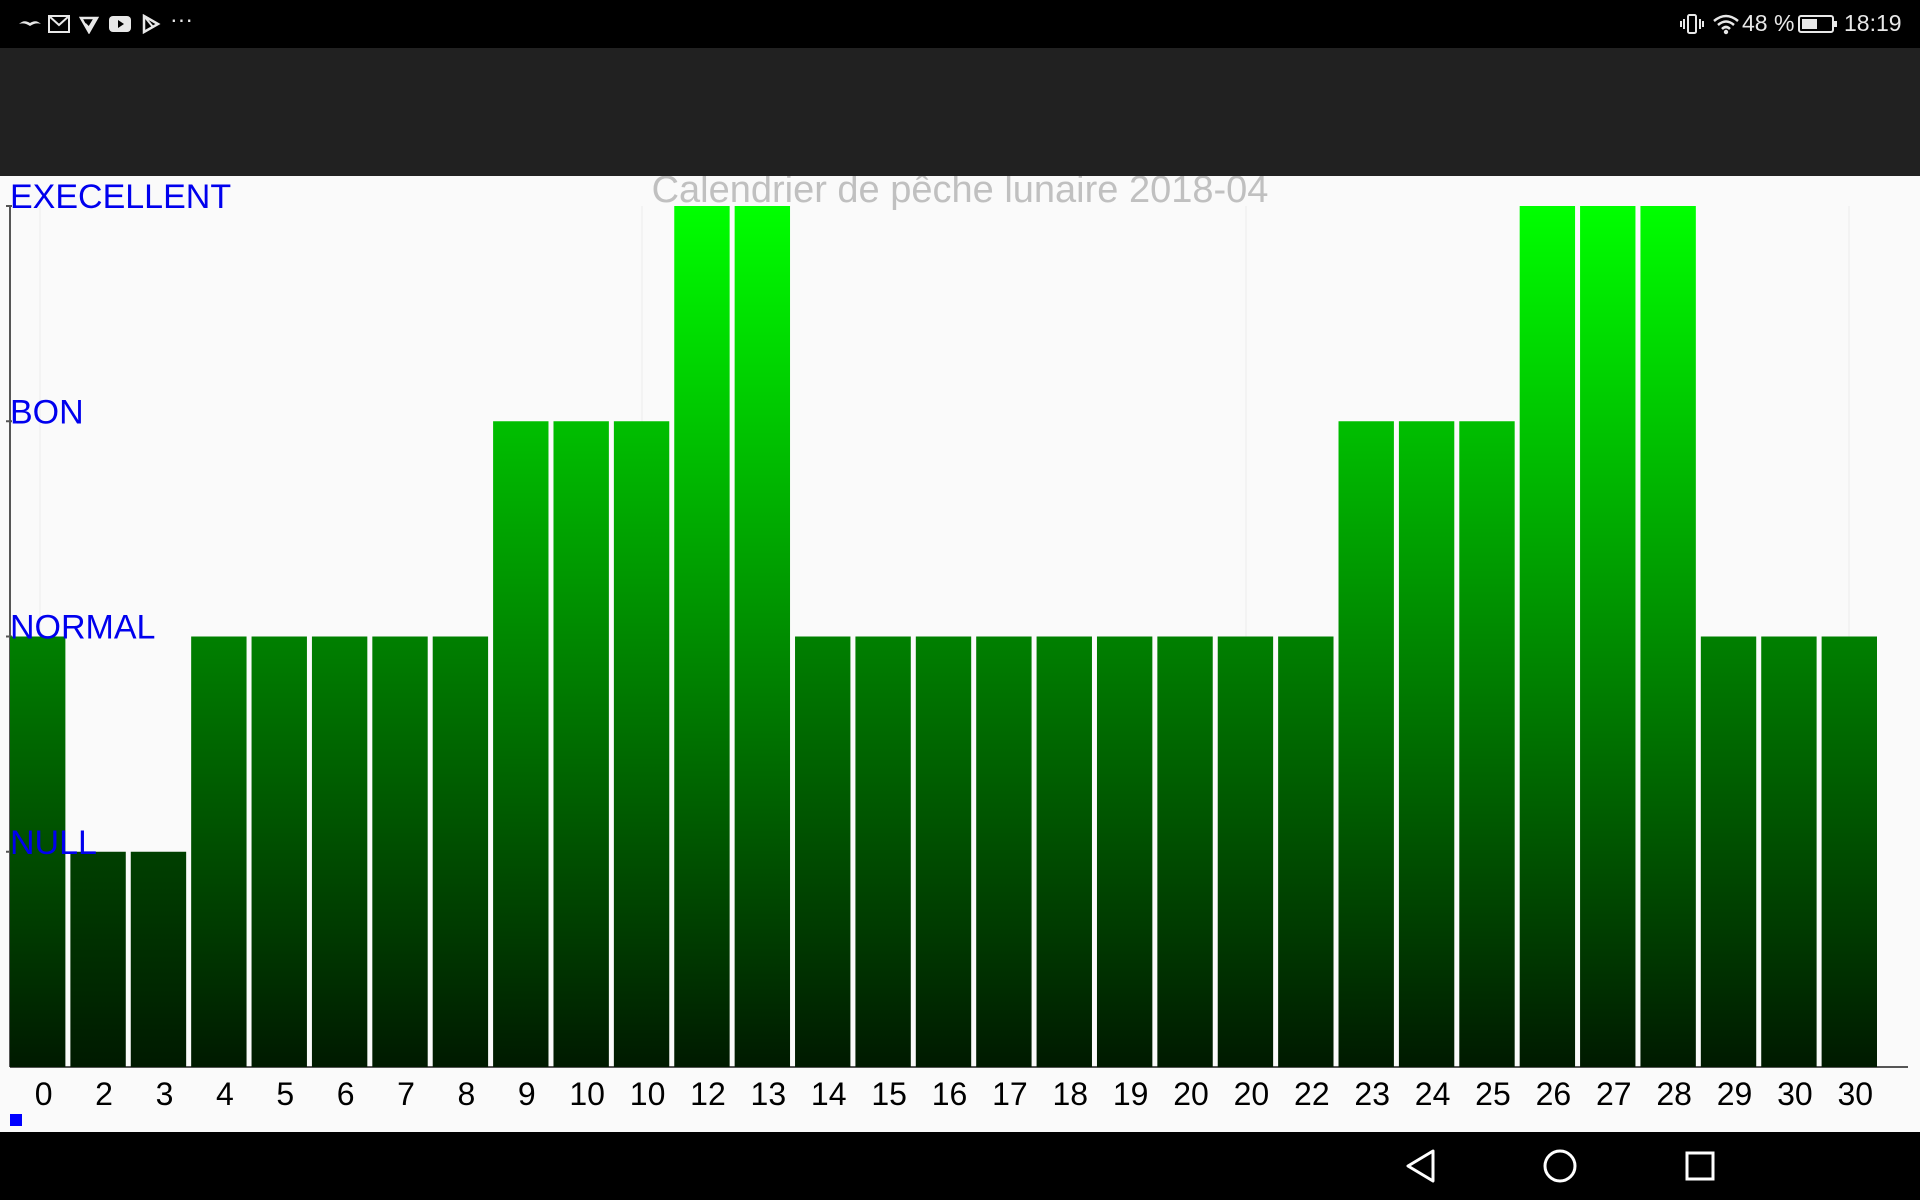 Image resolution: width=1920 pixels, height=1200 pixels. What do you see at coordinates (120, 197) in the screenshot?
I see `y-tick-label: EXECELLENT` at bounding box center [120, 197].